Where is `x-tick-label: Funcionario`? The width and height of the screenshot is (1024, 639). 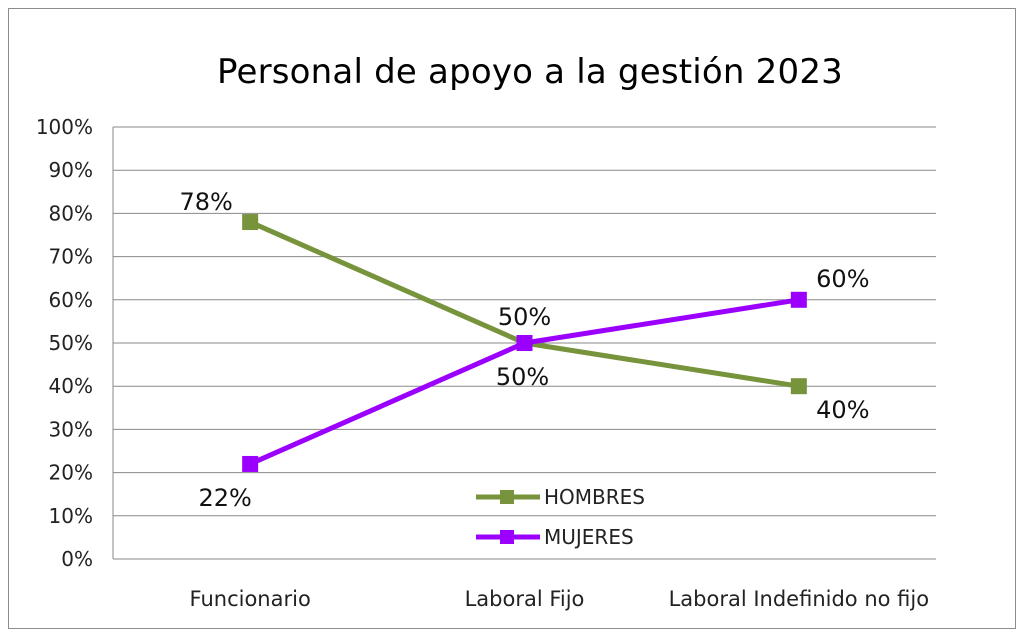 x-tick-label: Funcionario is located at coordinates (250, 599).